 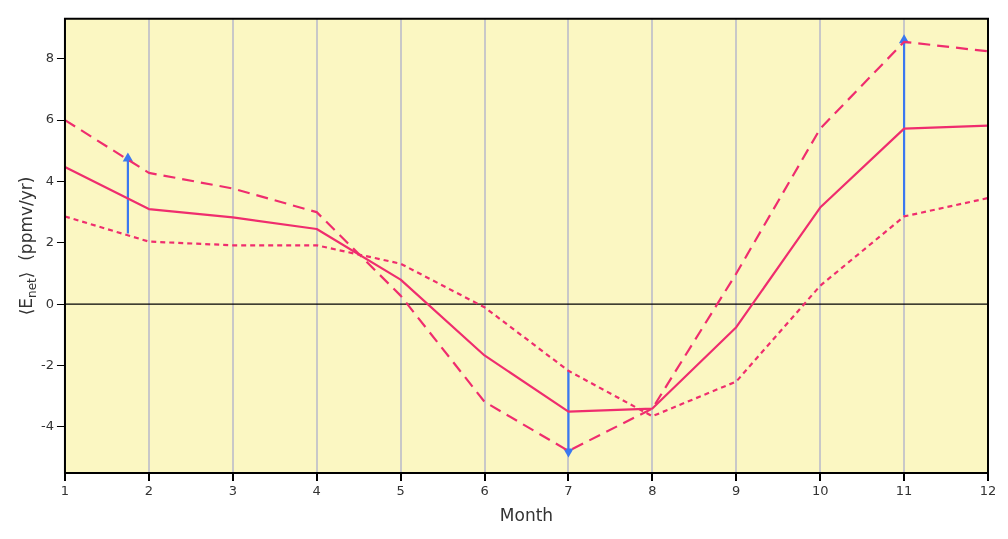 I want to click on x-tick-label: 6, so click(x=484, y=491).